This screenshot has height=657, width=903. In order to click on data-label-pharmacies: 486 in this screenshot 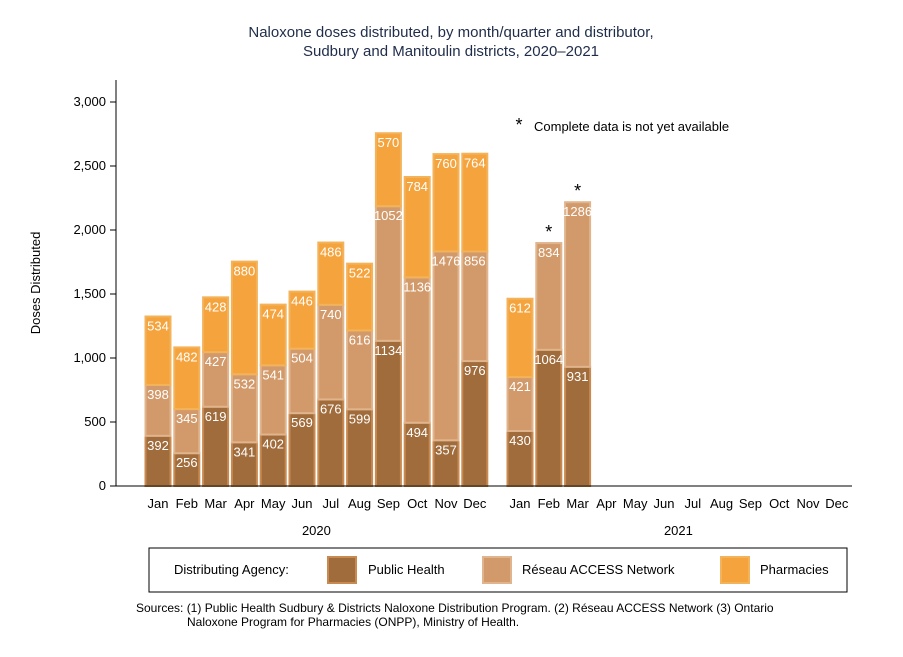, I will do `click(331, 252)`.